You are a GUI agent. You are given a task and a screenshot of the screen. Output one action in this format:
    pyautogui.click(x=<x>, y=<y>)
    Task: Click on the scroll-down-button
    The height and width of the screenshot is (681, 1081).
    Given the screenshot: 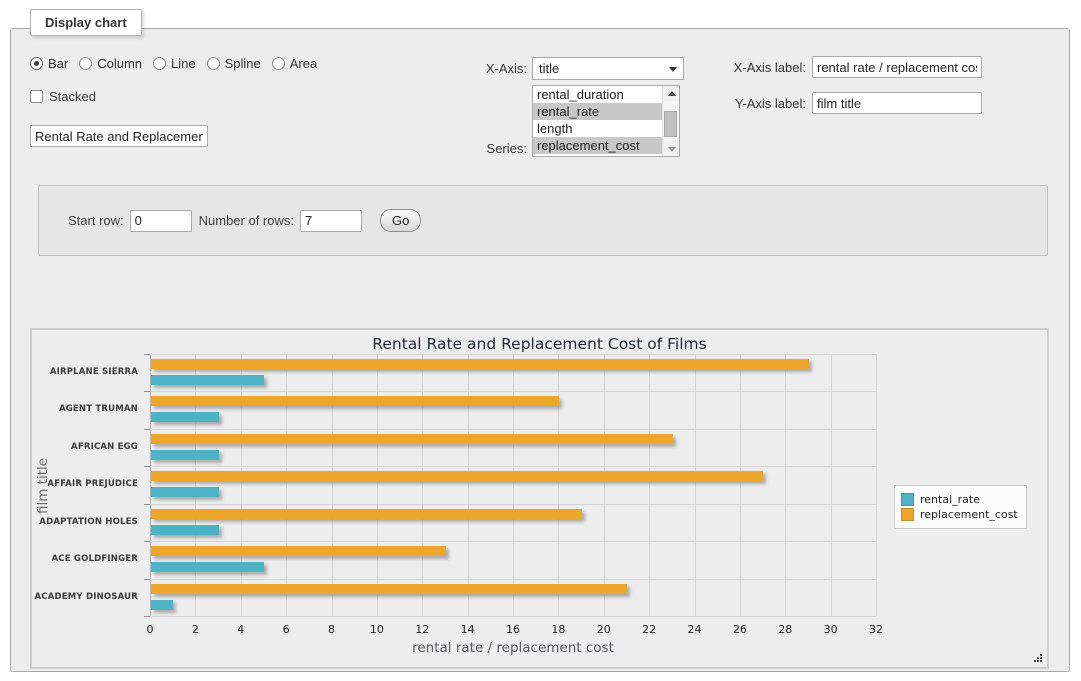 What is the action you would take?
    pyautogui.click(x=671, y=148)
    